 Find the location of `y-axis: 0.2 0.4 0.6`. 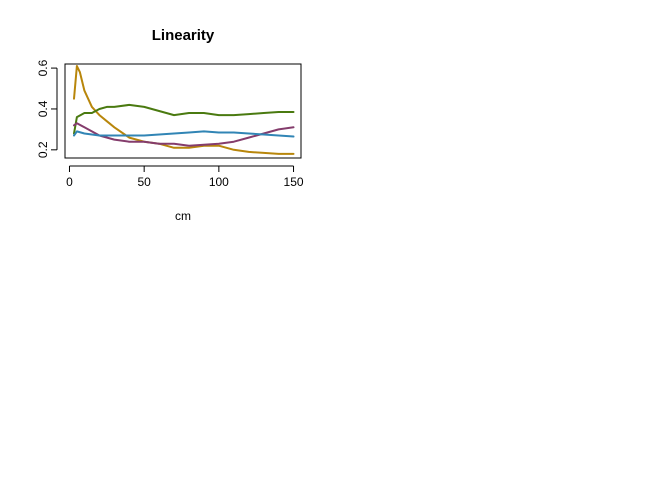

y-axis: 0.2 0.4 0.6 is located at coordinates (47, 108).